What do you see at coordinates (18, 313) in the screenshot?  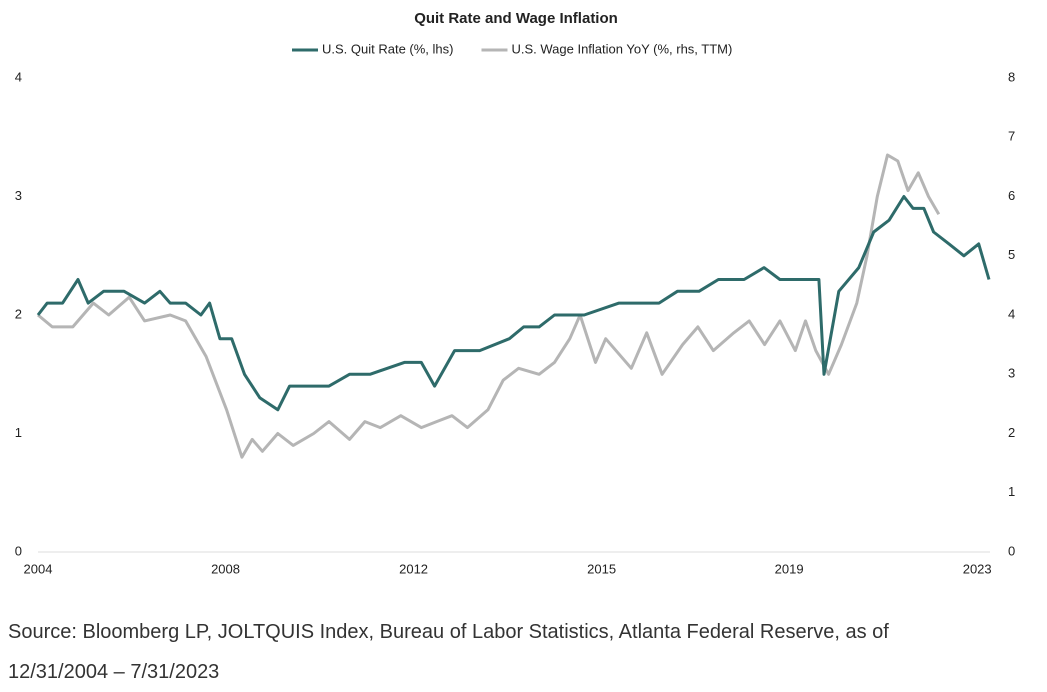 I see `y-tick-label: 2` at bounding box center [18, 313].